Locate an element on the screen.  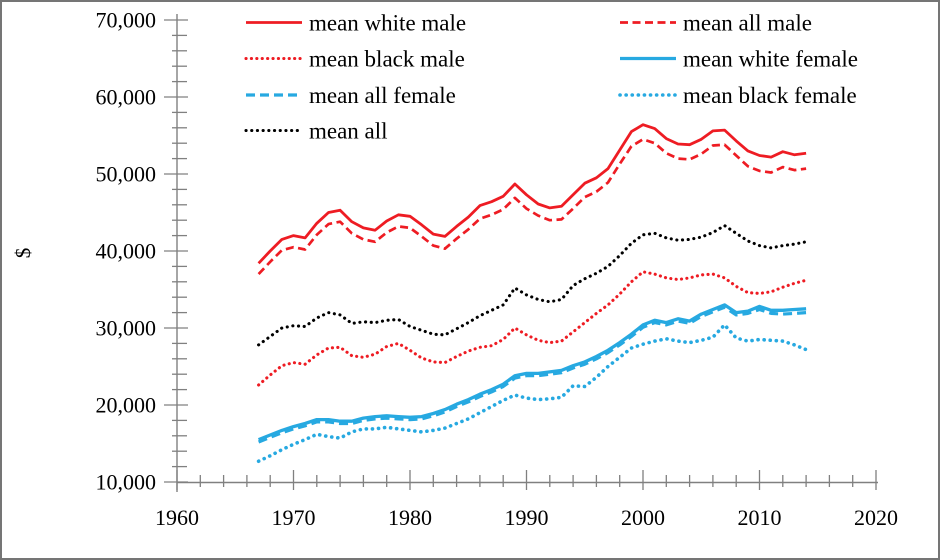
x-tick-label: 1960 is located at coordinates (177, 517).